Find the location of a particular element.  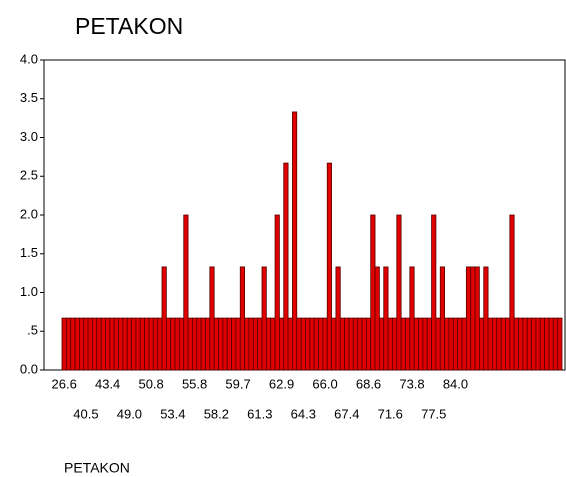

x-tick-label: 62.9 is located at coordinates (281, 383).